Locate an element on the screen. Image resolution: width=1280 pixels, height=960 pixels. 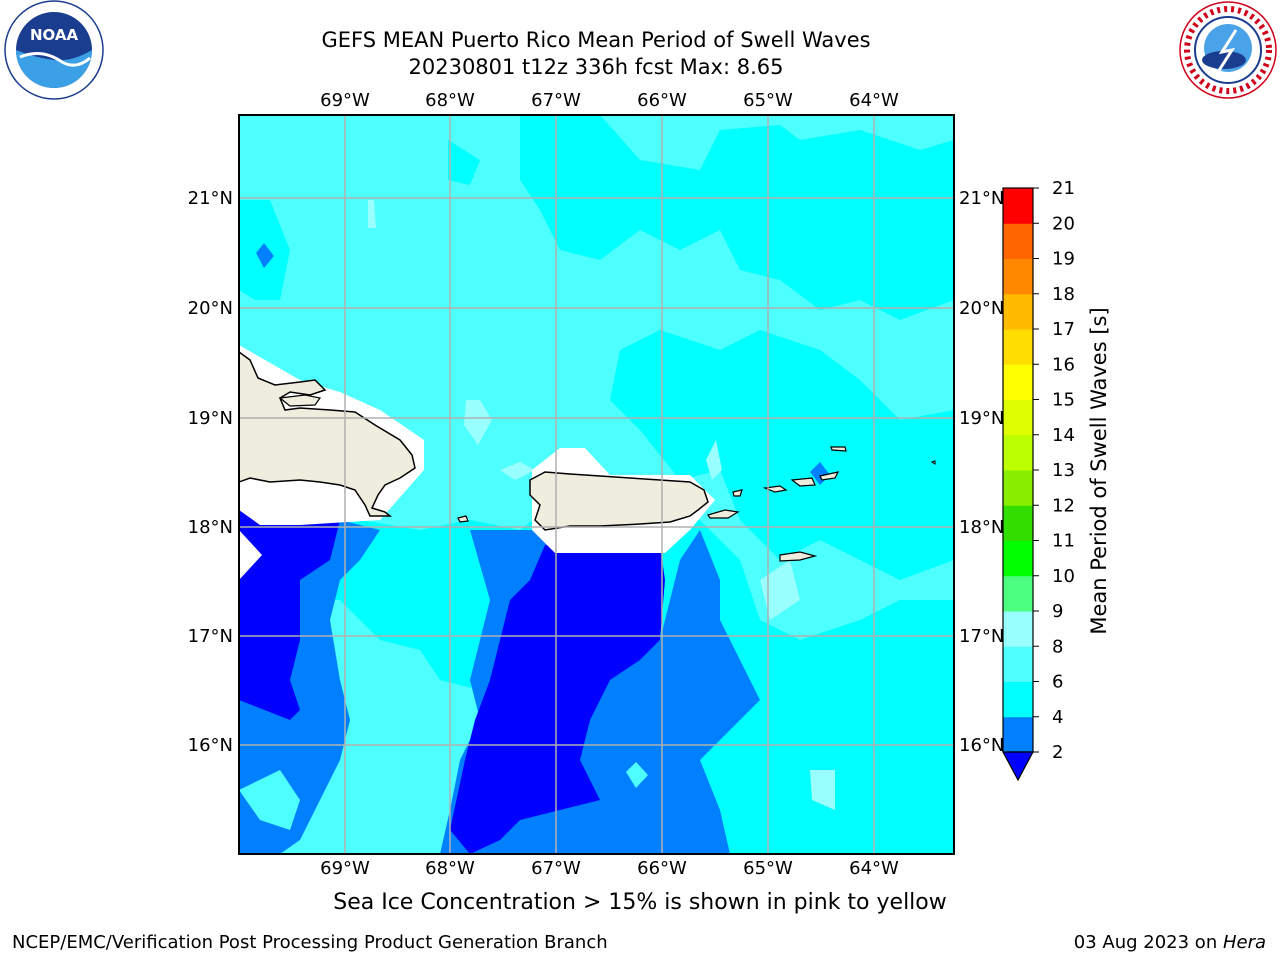
colorbar-tick-label: 15 is located at coordinates (1063, 400).